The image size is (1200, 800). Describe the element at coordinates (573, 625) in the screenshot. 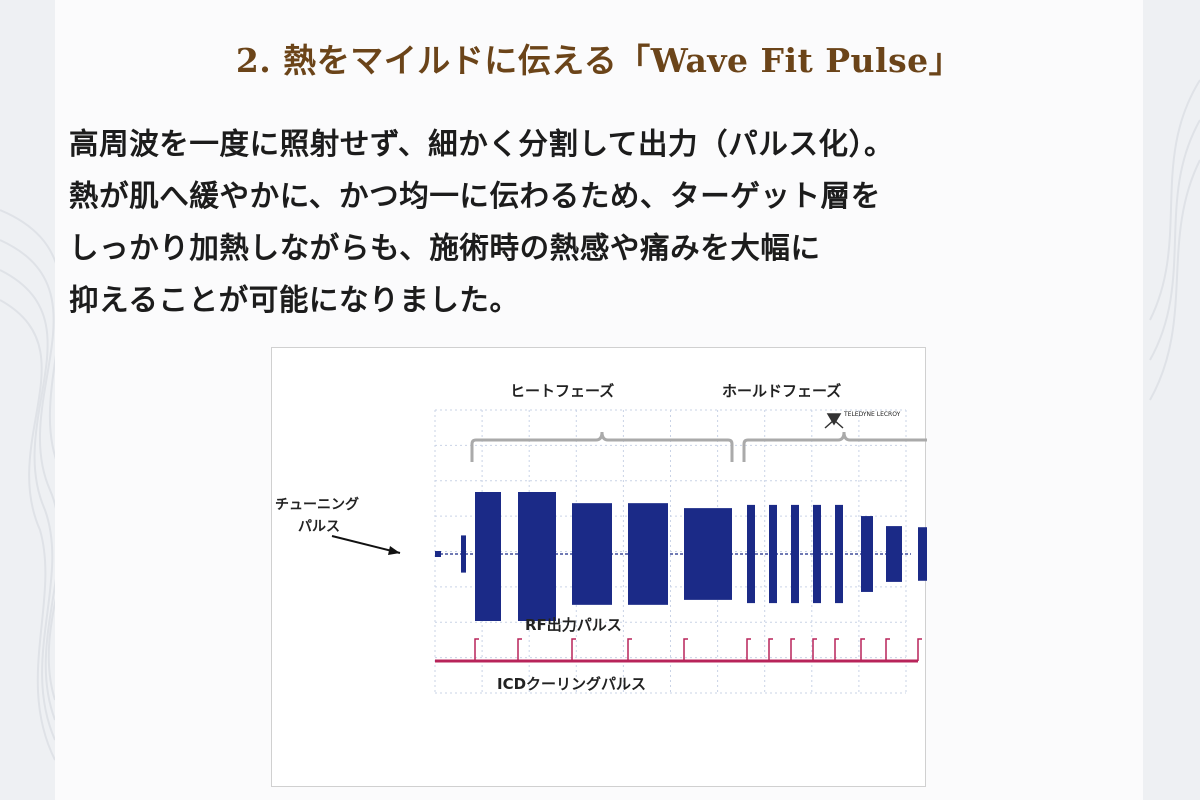

I see `rf-output-label: RF出力パルス` at that location.